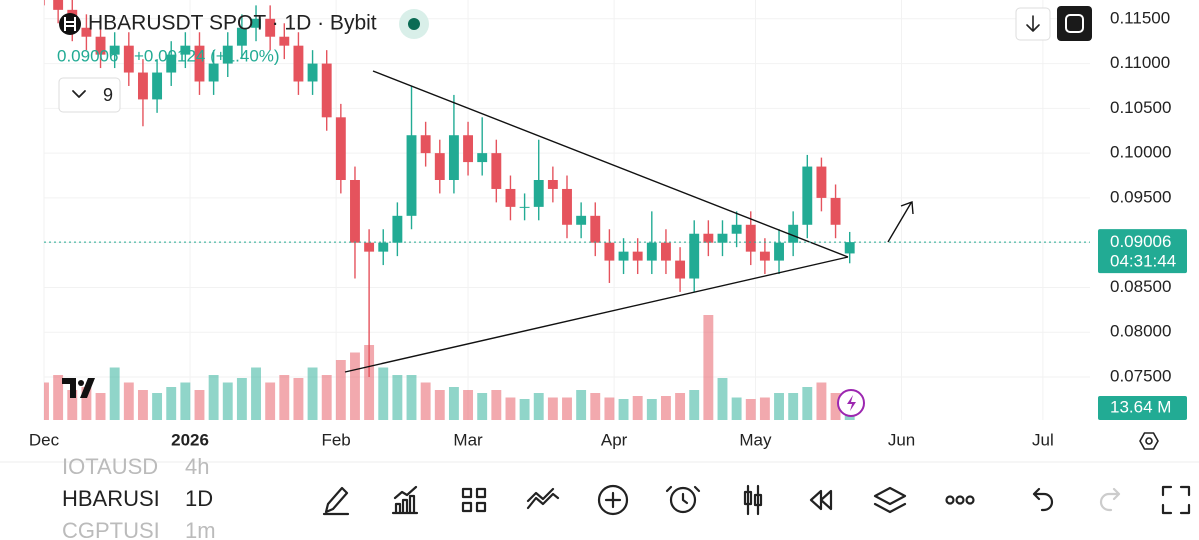 This screenshot has height=540, width=1199. I want to click on volume-tag, so click(1142, 408).